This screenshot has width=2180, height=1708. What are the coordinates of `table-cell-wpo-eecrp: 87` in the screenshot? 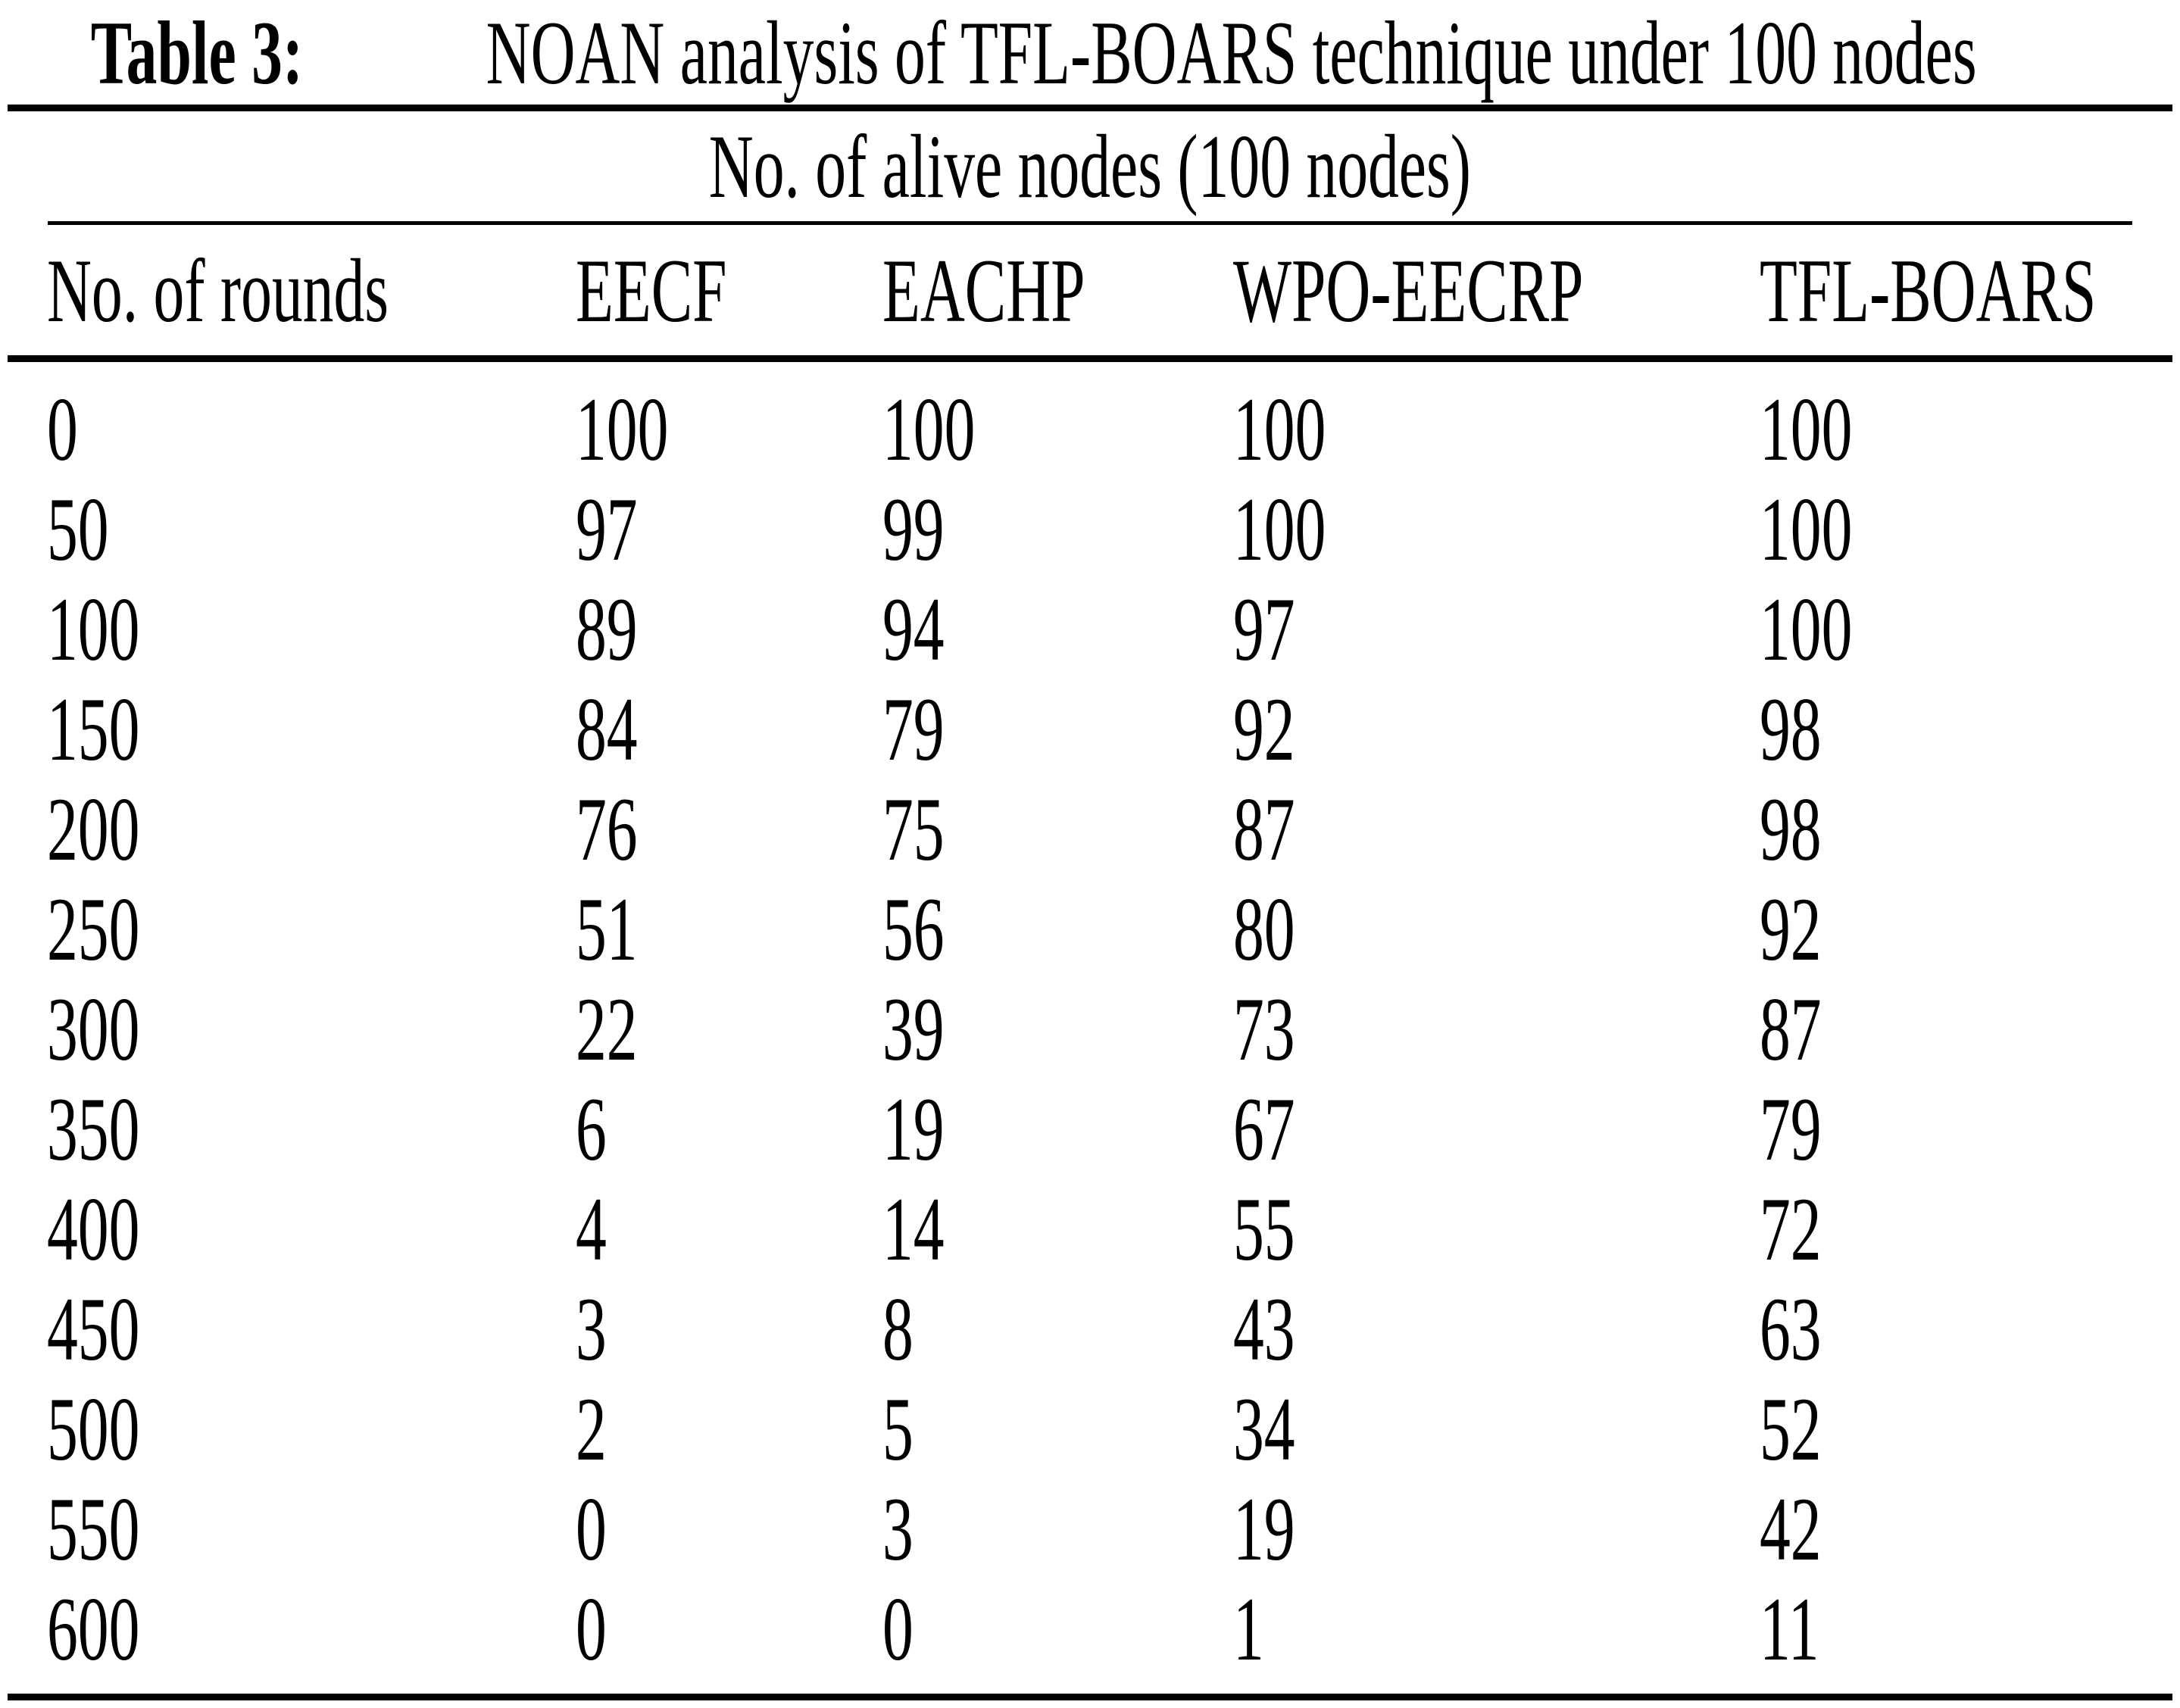 It's located at (1264, 829).